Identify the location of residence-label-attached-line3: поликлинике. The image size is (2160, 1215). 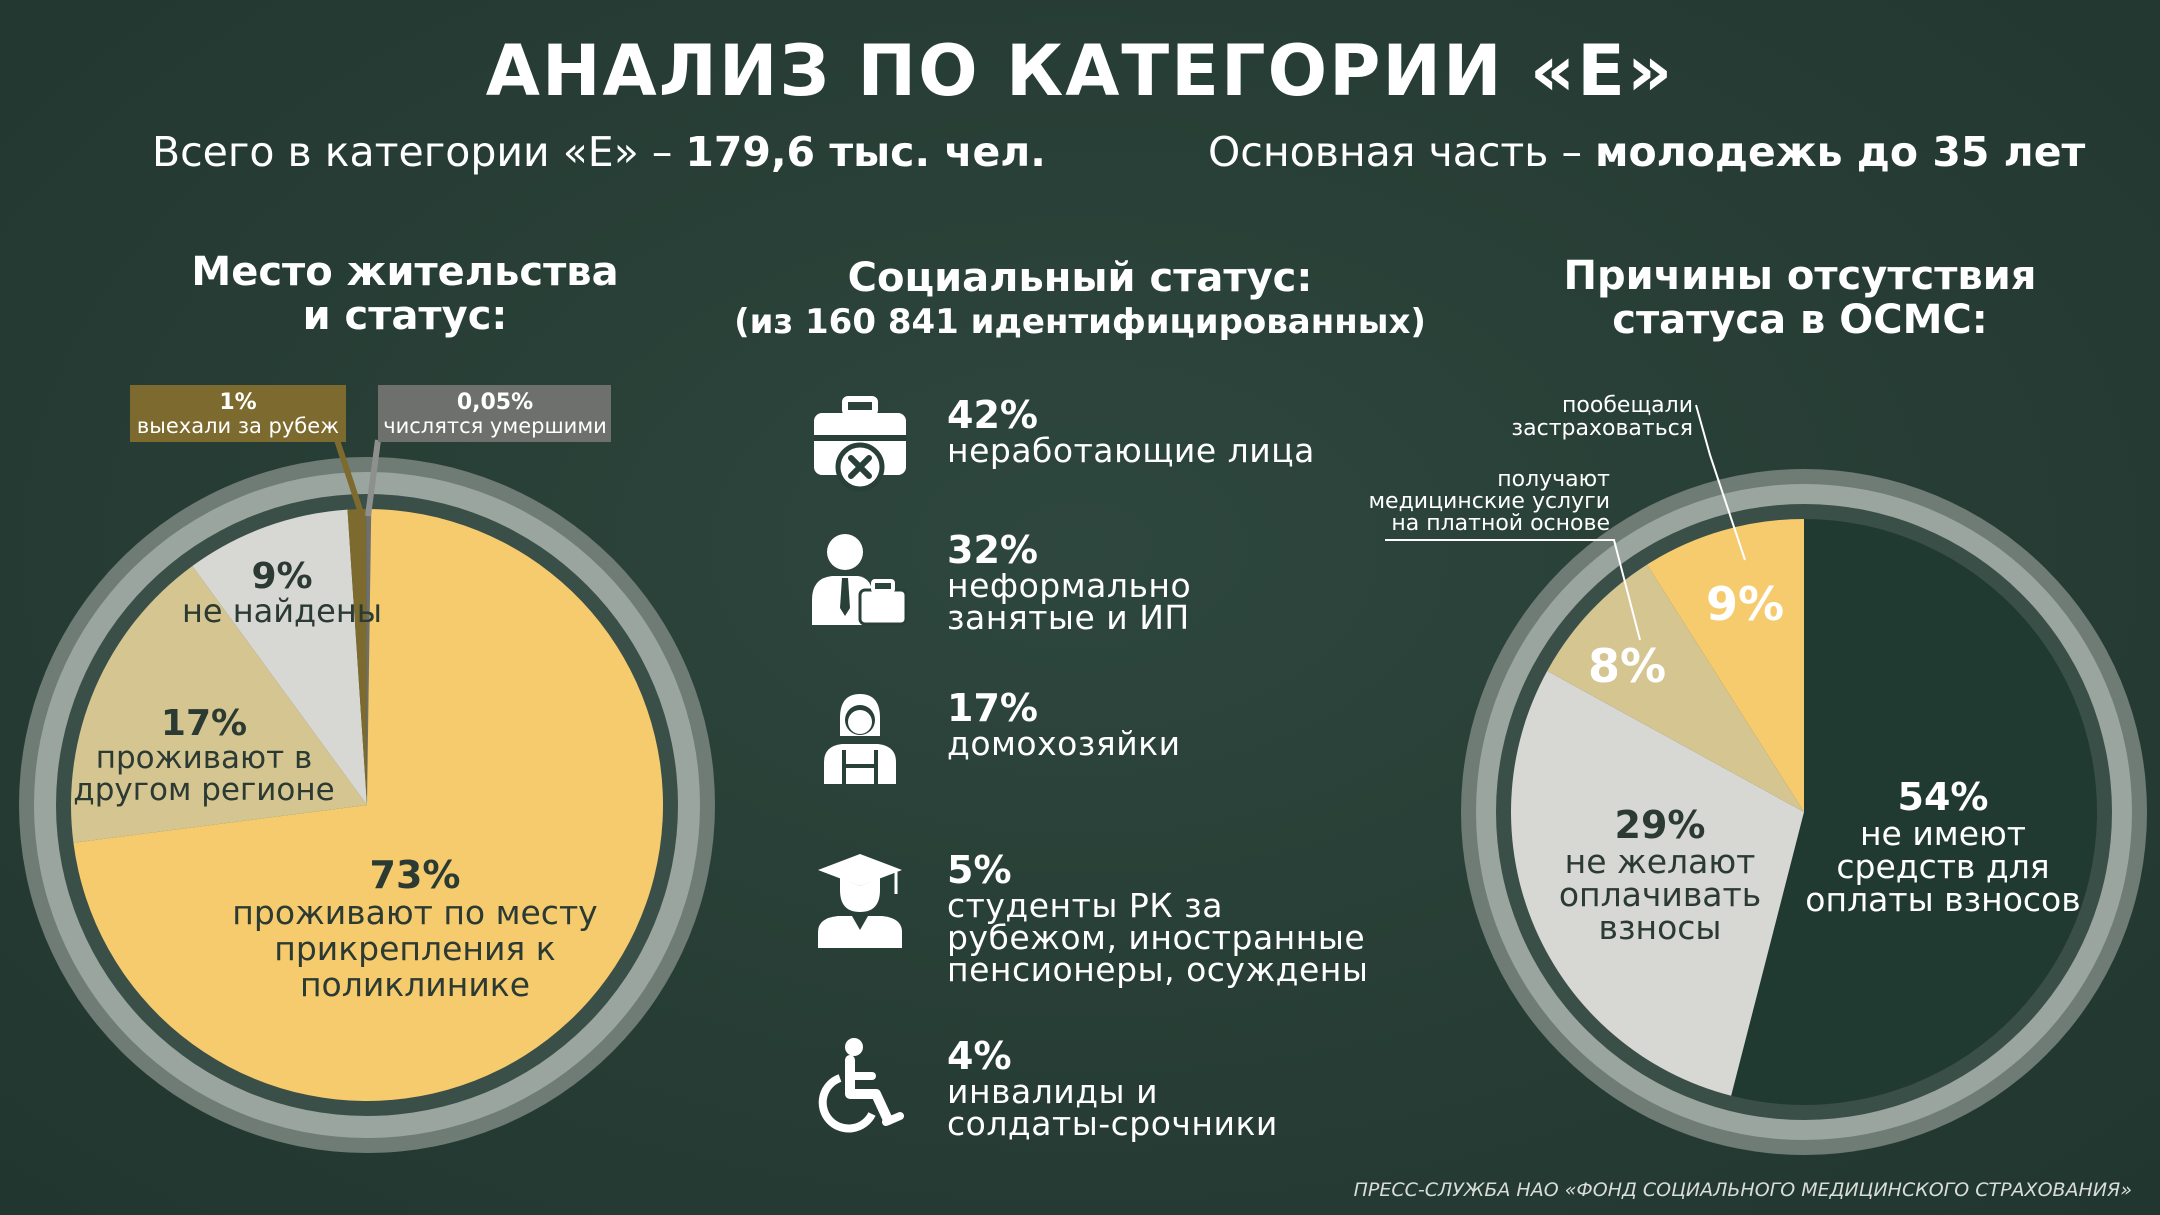
(415, 984).